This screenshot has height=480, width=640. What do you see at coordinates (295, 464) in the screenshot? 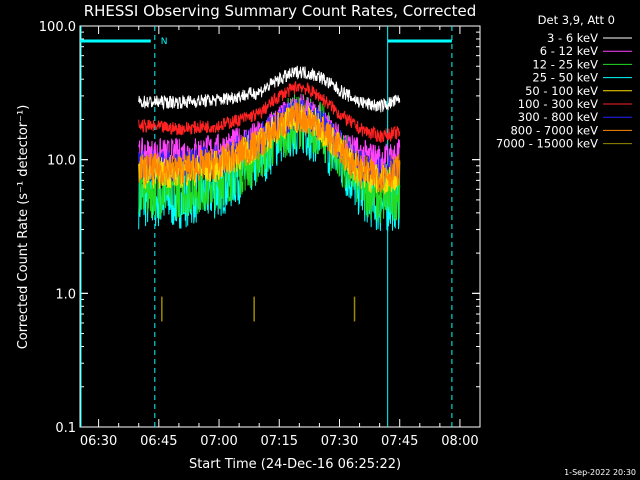
I see `x-axis-label: Start Time (24-Dec-16 06:25:22)` at bounding box center [295, 464].